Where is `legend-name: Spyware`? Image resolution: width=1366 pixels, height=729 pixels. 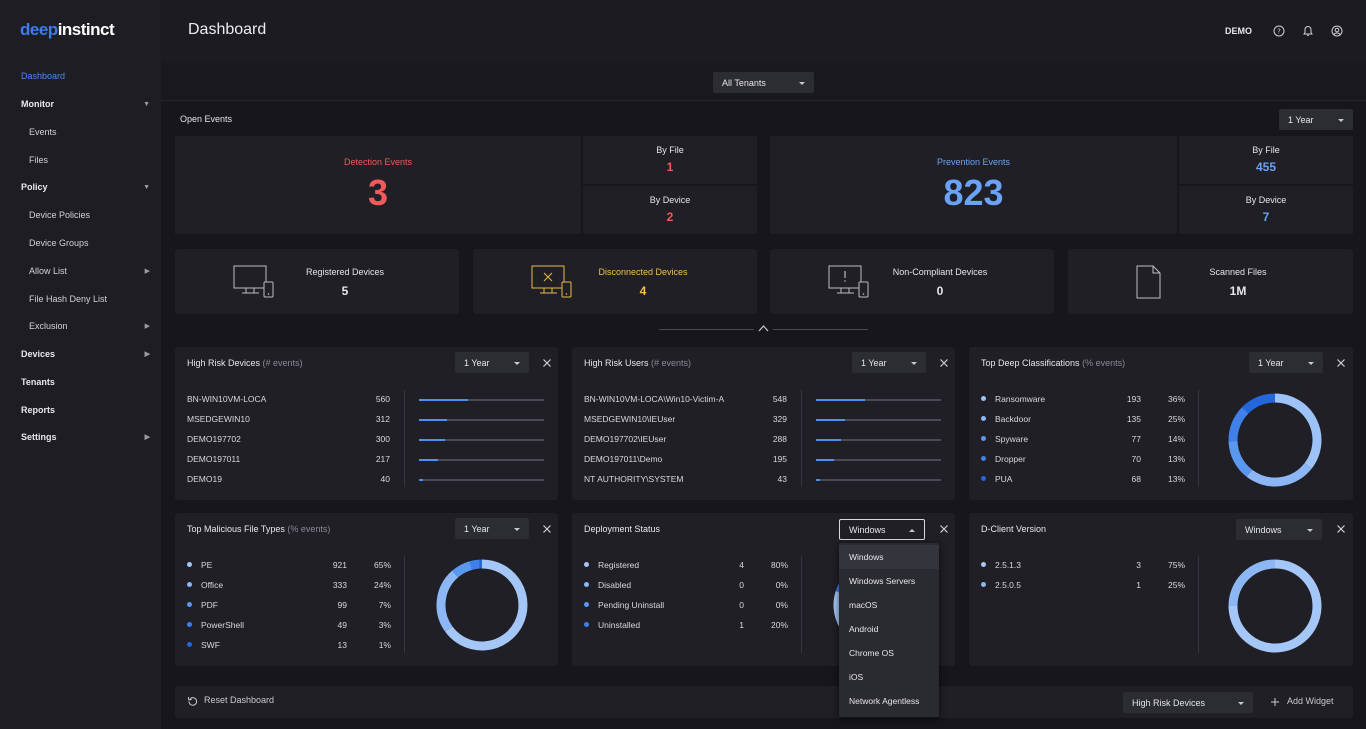
legend-name: Spyware is located at coordinates (1012, 439).